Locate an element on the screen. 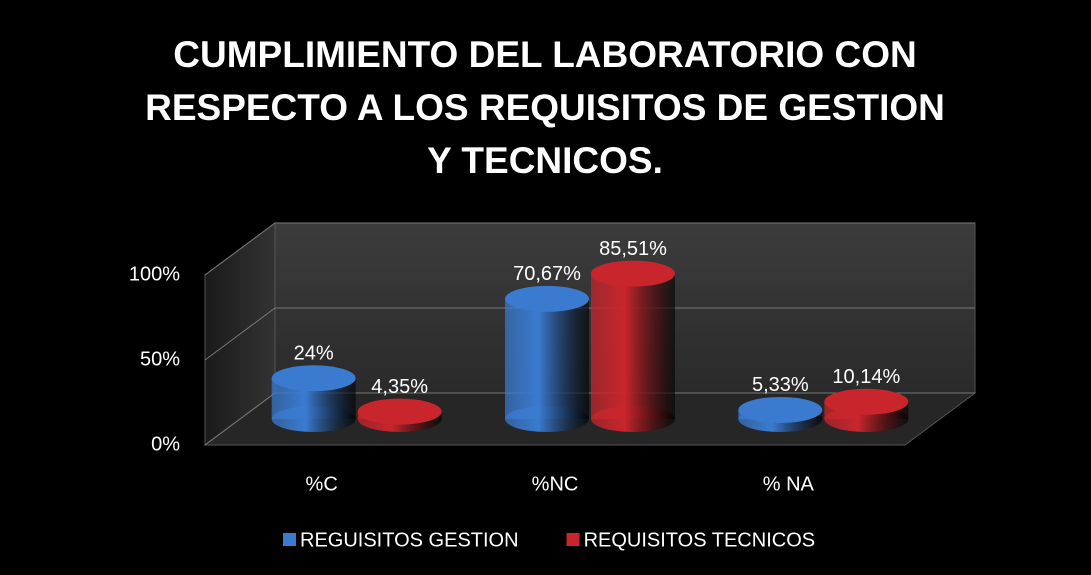 This screenshot has width=1091, height=575. data-label: 4,35% is located at coordinates (399, 387).